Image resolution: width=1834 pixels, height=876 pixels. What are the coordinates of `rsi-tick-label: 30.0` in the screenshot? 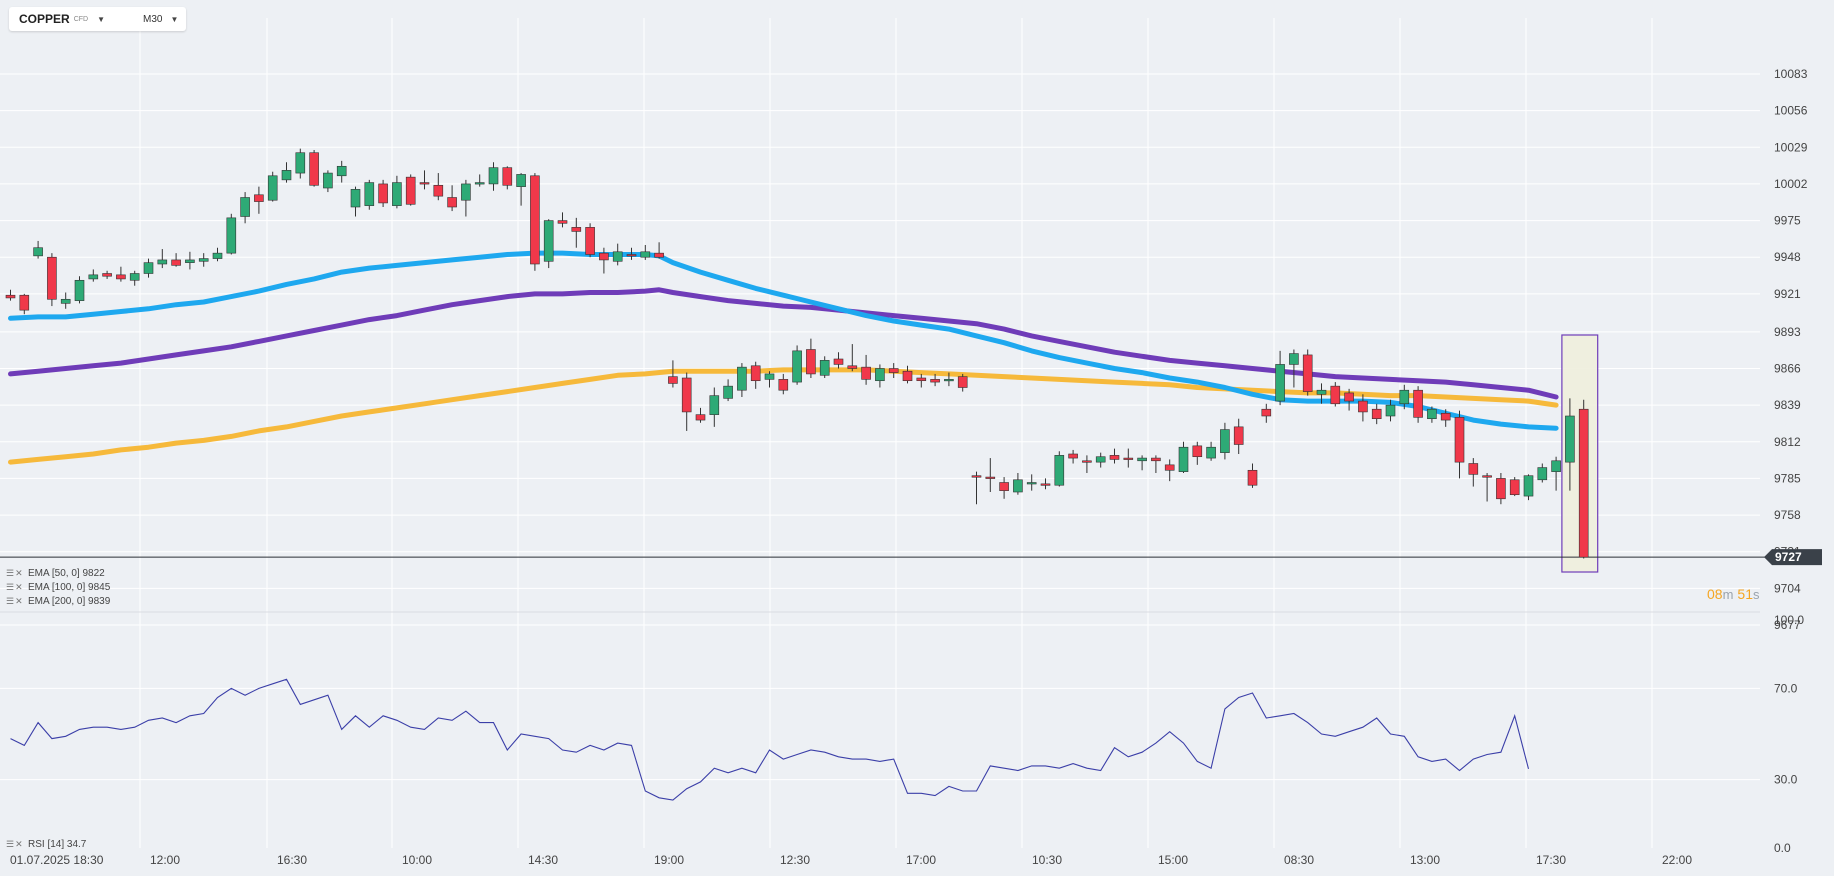 It's located at (1786, 780).